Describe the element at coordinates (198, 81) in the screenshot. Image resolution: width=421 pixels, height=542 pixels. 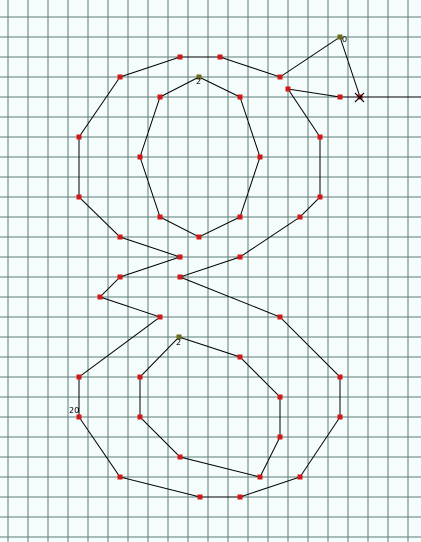
I see `label-inner-top-start: 2` at that location.